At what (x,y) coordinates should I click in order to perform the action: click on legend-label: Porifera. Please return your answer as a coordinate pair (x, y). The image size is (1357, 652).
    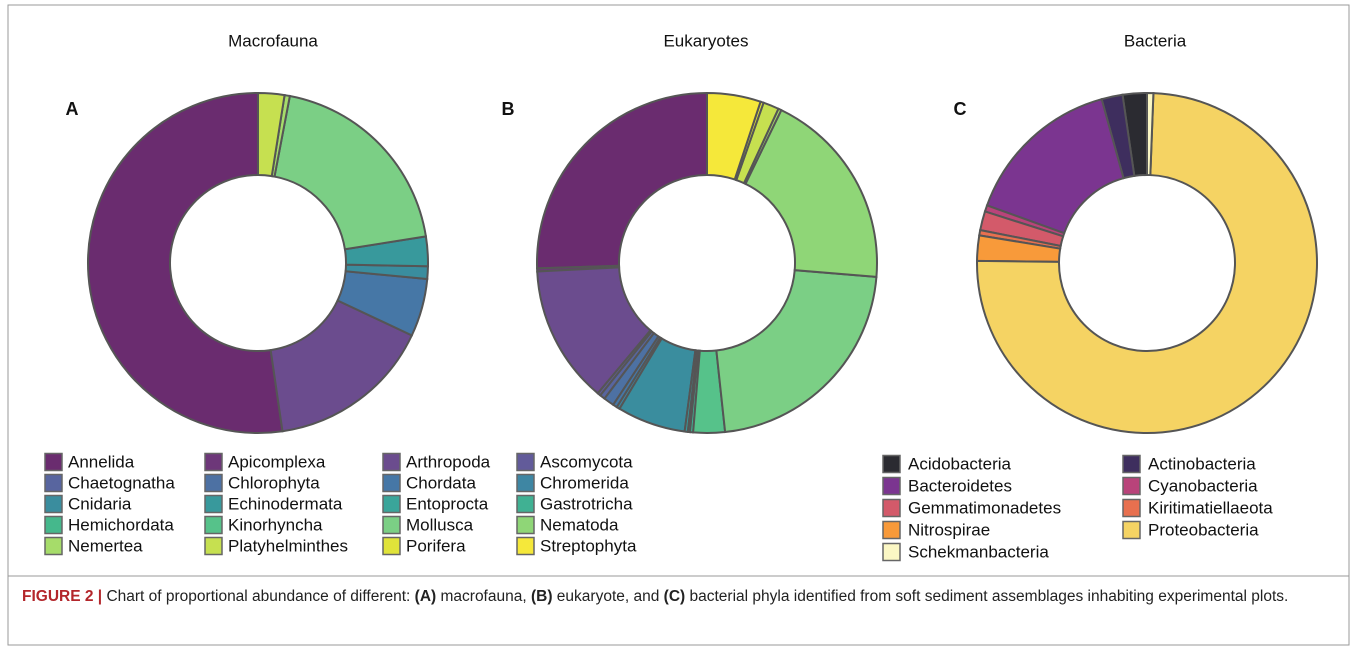
    Looking at the image, I should click on (436, 545).